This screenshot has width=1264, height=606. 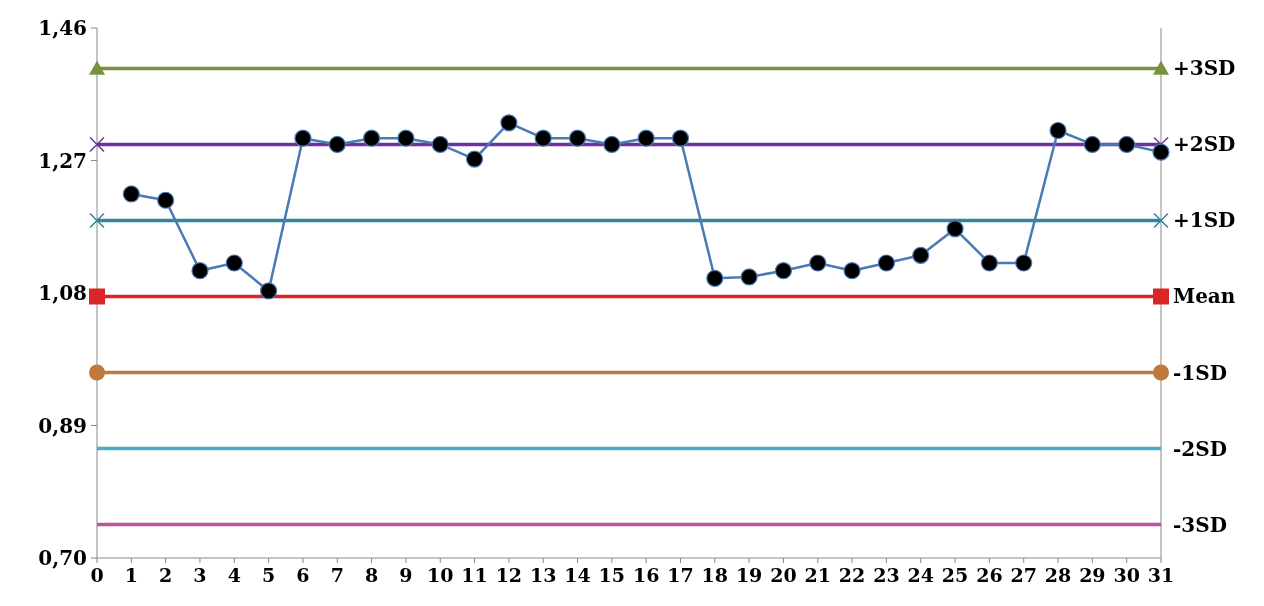 What do you see at coordinates (1204, 68) in the screenshot?
I see `series-label: +3SD` at bounding box center [1204, 68].